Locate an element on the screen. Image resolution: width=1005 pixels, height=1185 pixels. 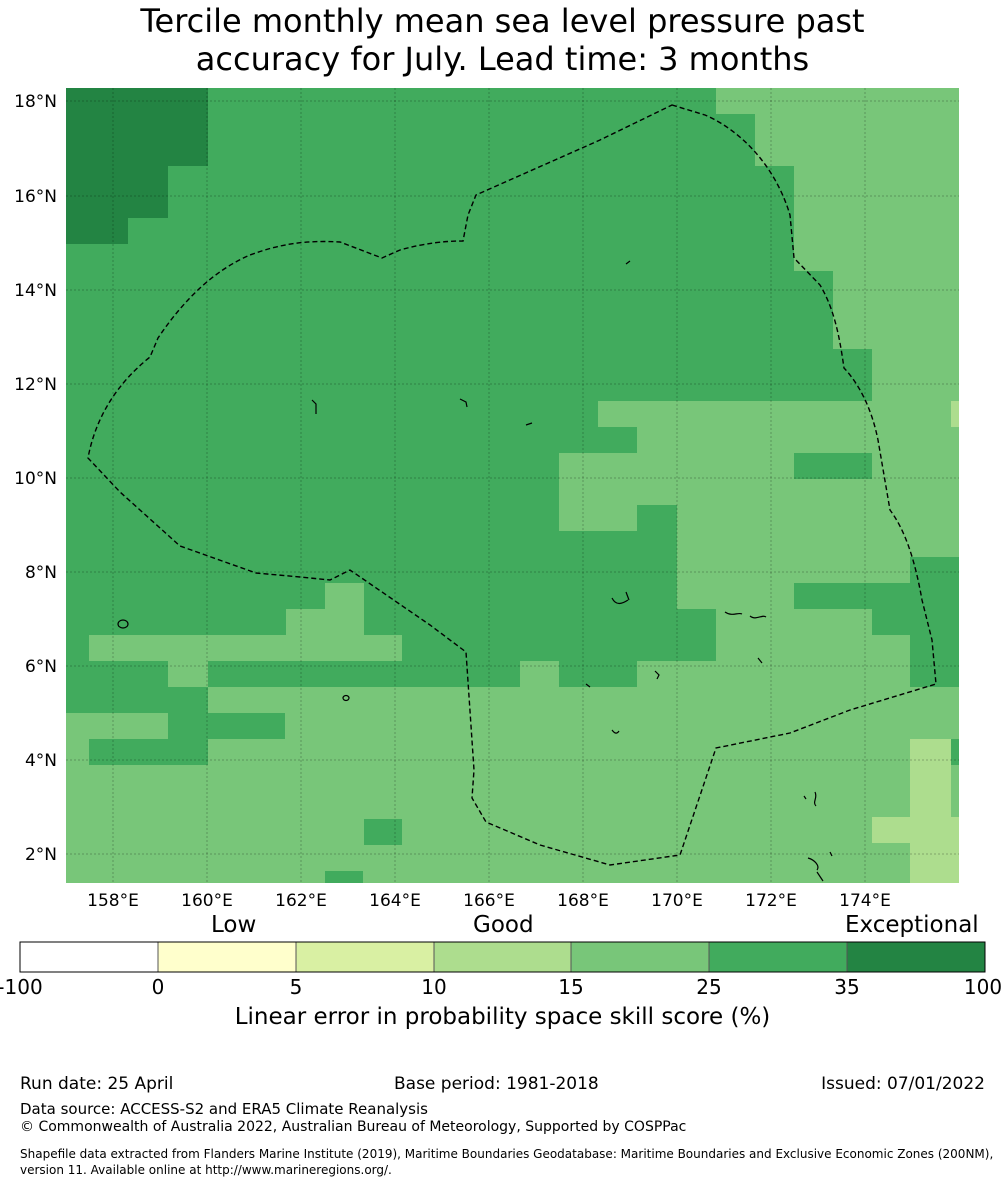
lon-label: 170°E is located at coordinates (677, 901).